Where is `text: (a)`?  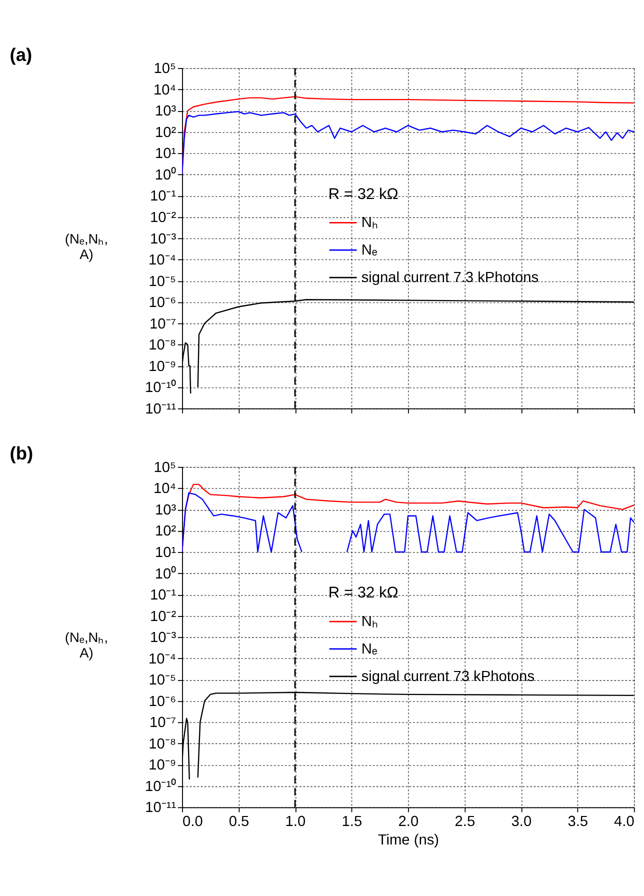
text: (a) is located at coordinates (21, 54).